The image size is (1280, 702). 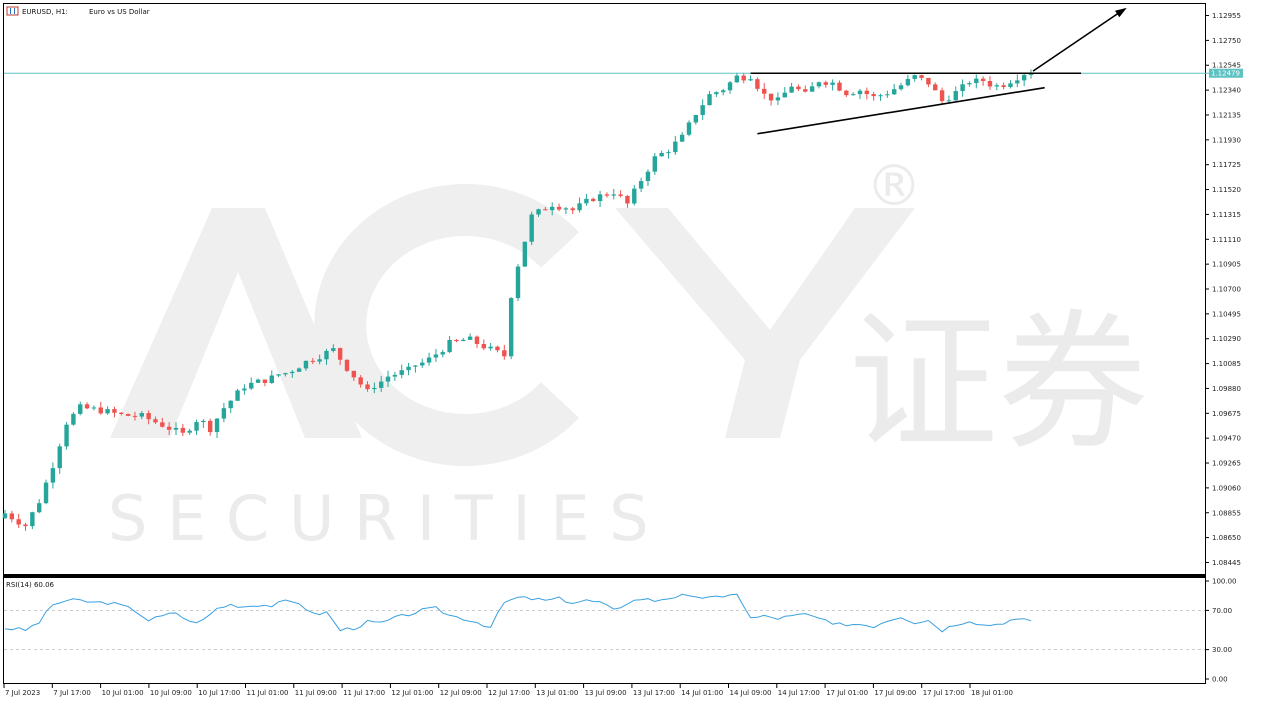 What do you see at coordinates (1226, 339) in the screenshot?
I see `price-tick-label: 1.10290` at bounding box center [1226, 339].